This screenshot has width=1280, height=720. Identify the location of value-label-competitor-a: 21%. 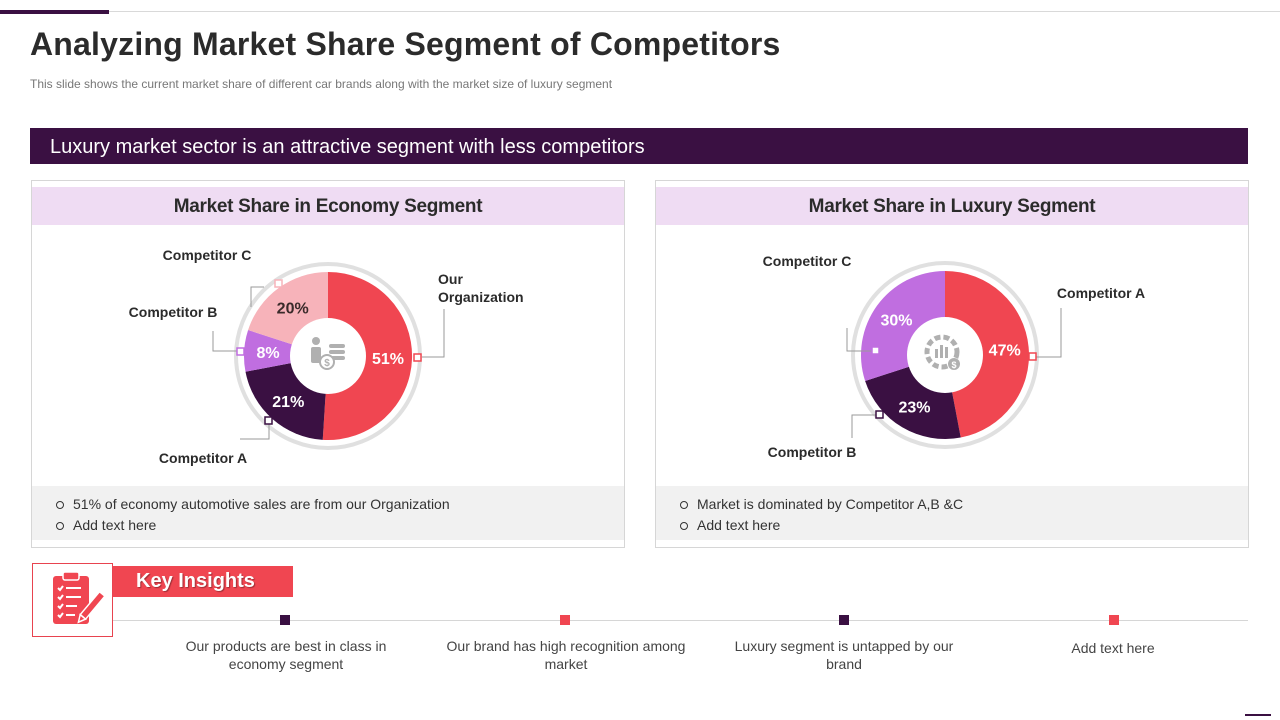
(288, 402).